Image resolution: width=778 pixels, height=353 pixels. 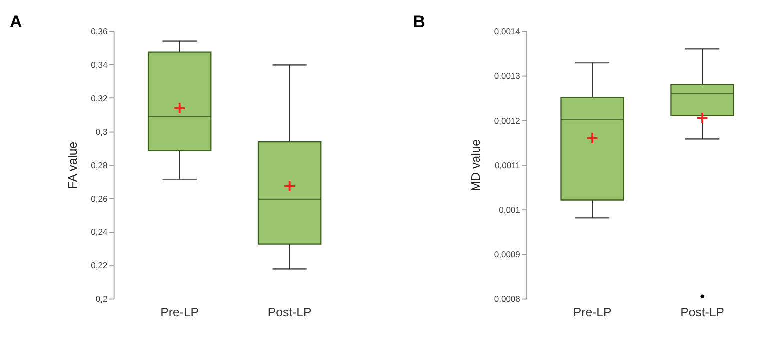 What do you see at coordinates (99, 98) in the screenshot?
I see `y-tick-label: 0,32` at bounding box center [99, 98].